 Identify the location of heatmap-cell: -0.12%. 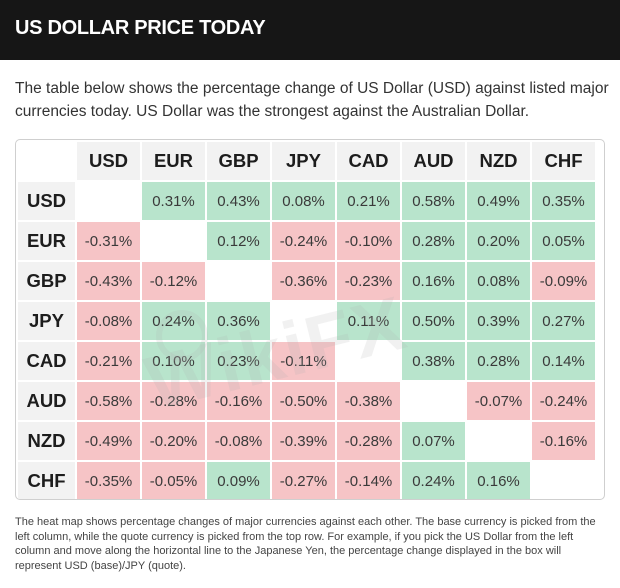
(173, 281).